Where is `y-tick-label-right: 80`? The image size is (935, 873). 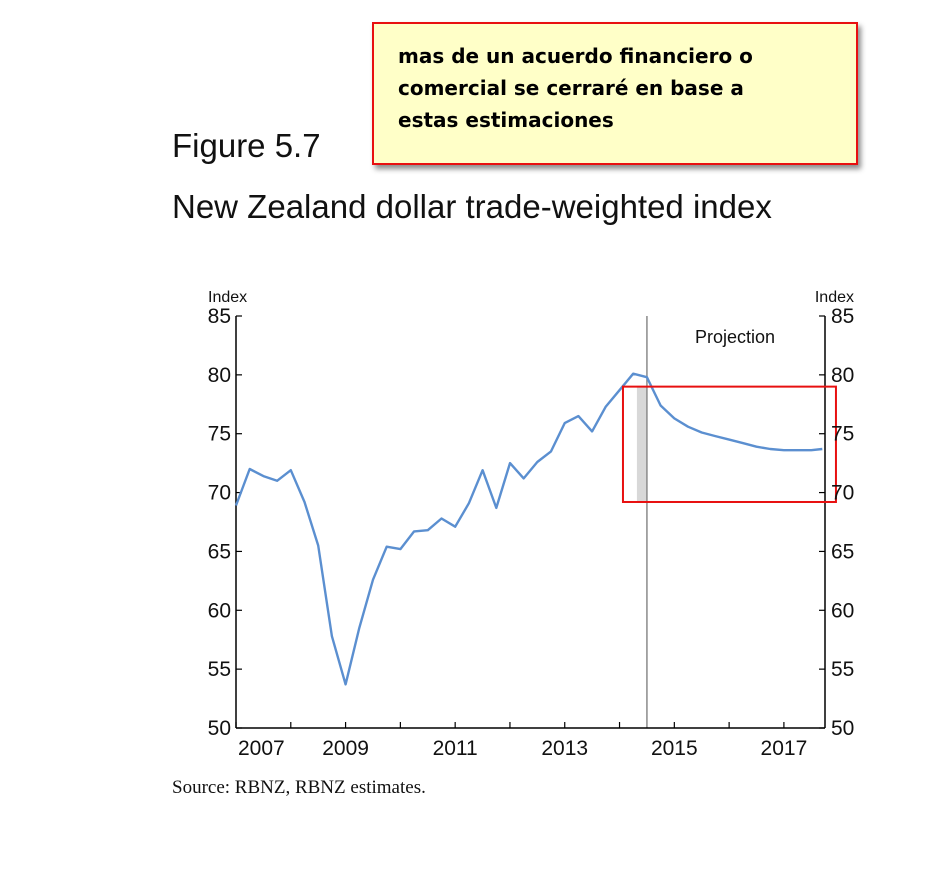
y-tick-label-right: 80 is located at coordinates (842, 375).